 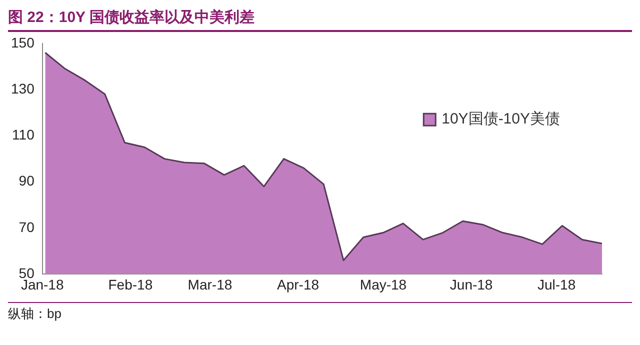 What do you see at coordinates (26, 226) in the screenshot?
I see `y-tick-label: 70` at bounding box center [26, 226].